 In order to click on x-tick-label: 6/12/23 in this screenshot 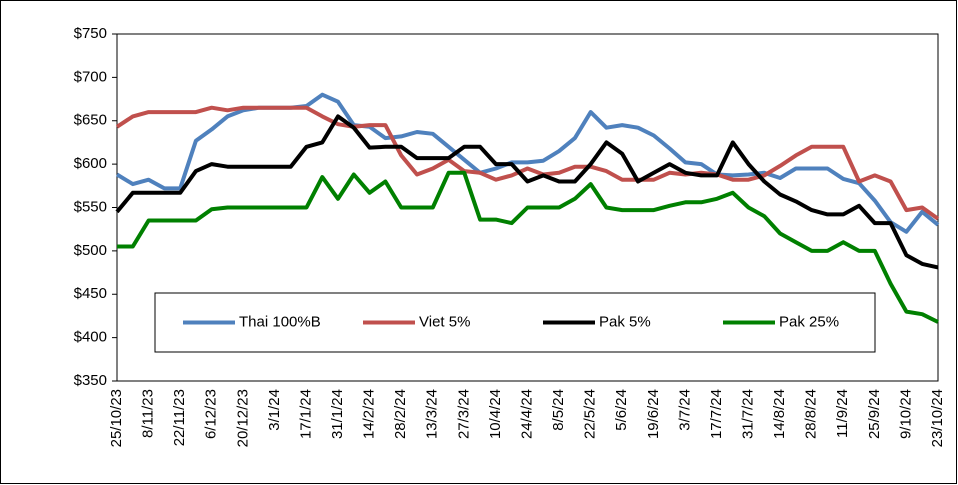, I will do `click(211, 414)`.